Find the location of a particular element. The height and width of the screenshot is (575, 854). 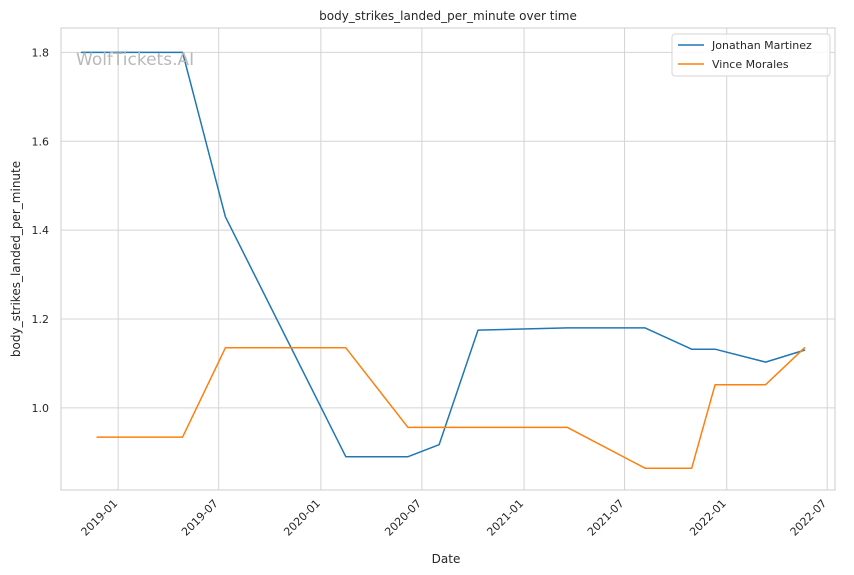

legend: Jonathan Martinez Vince Morales is located at coordinates (751, 55).